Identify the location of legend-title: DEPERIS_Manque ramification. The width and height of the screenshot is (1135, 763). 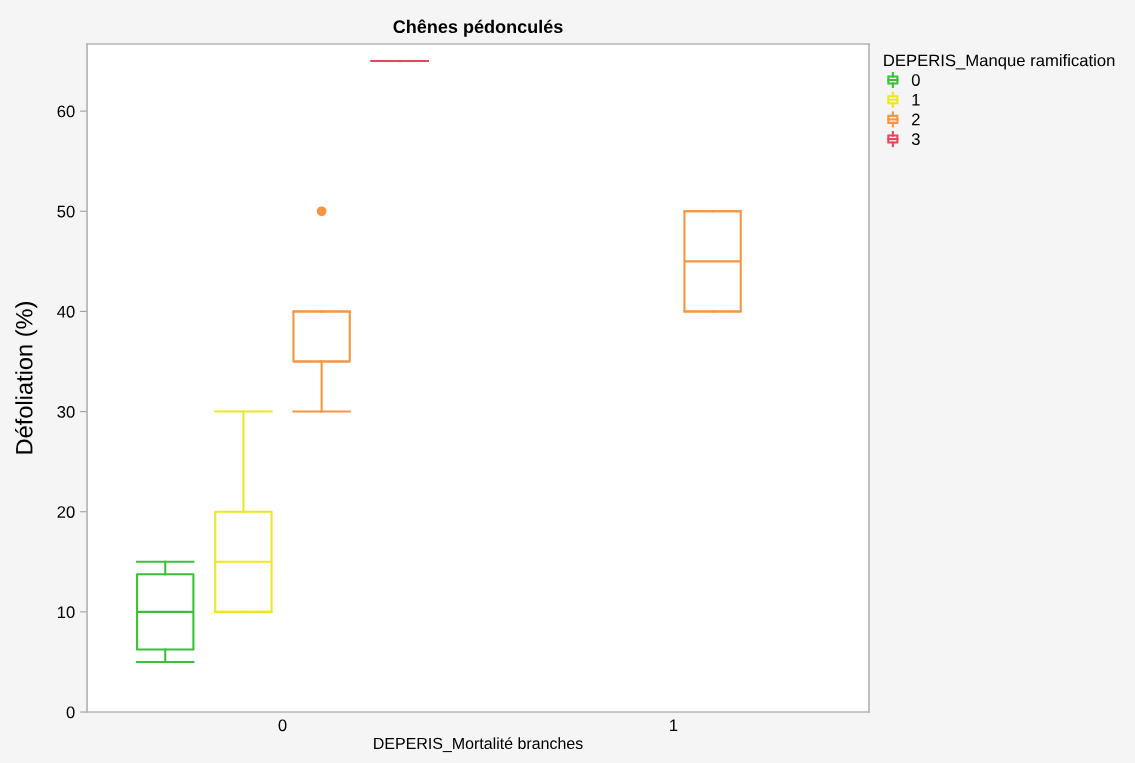
(999, 62).